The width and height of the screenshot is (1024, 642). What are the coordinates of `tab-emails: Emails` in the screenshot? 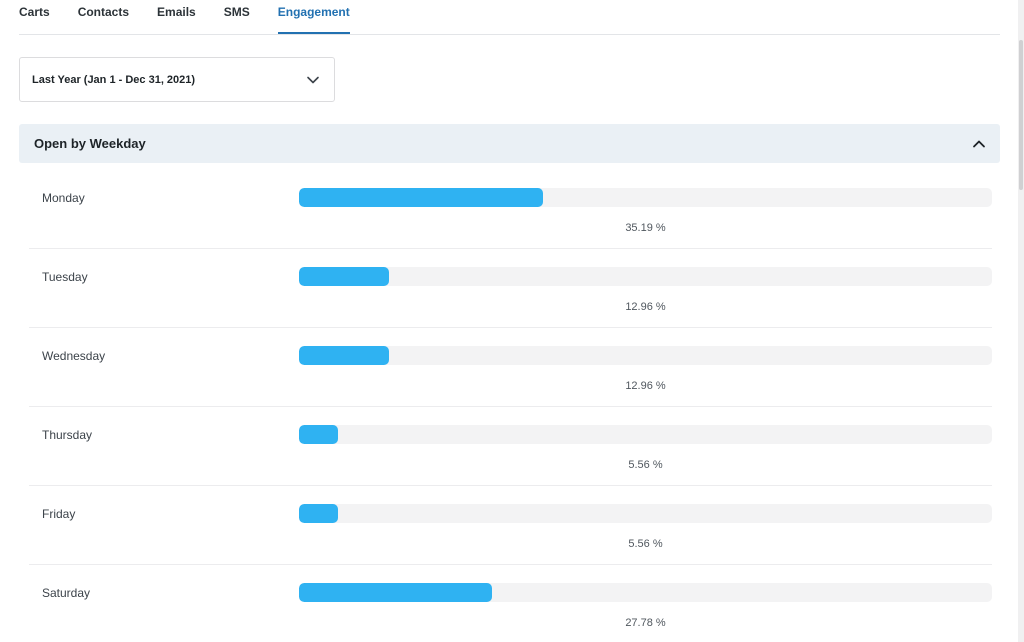 It's located at (176, 12).